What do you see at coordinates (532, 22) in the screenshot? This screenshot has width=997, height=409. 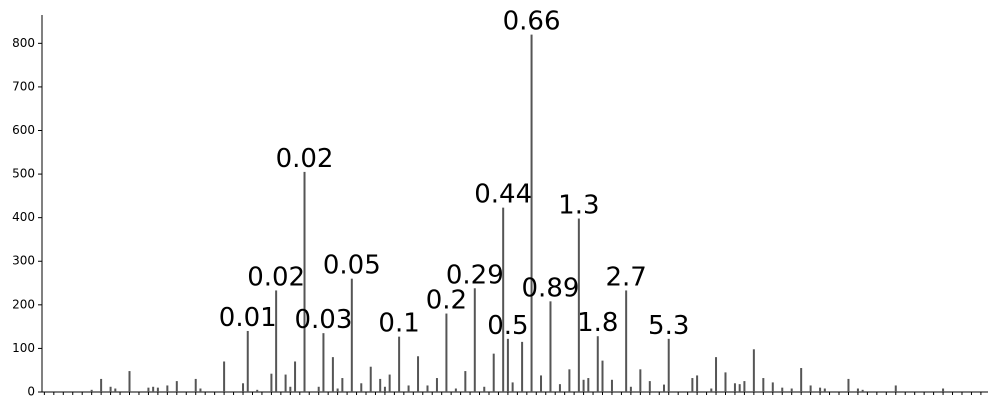 I see `annotation: 0.66` at bounding box center [532, 22].